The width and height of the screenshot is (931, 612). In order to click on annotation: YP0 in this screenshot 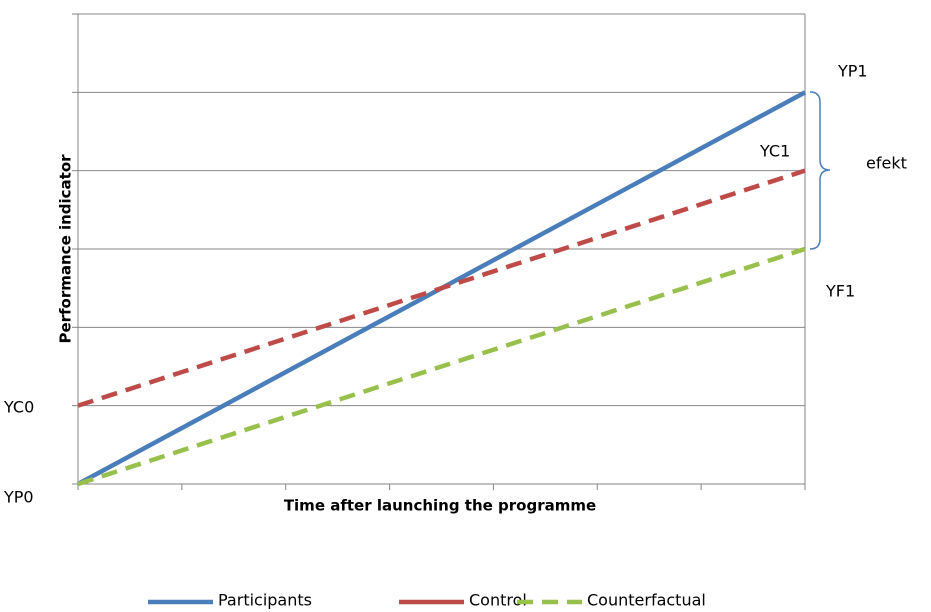, I will do `click(18, 497)`.